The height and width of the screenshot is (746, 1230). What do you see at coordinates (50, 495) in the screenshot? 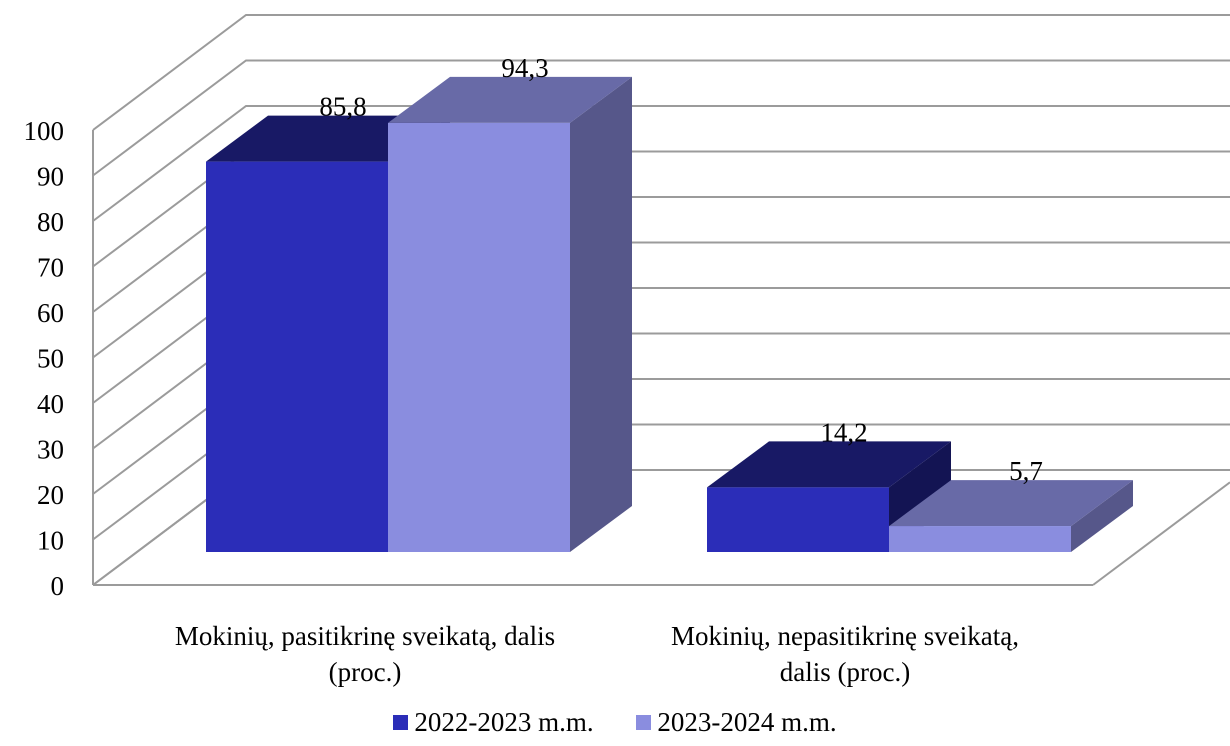
I see `y-tick-label-20: 20` at bounding box center [50, 495].